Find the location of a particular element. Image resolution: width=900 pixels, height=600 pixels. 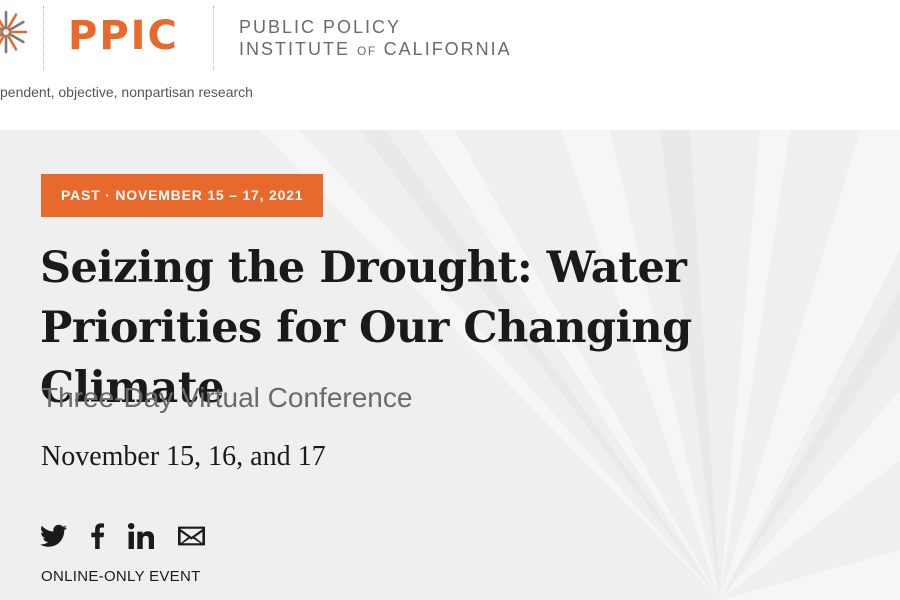

linkedin-icon is located at coordinates (141, 536).